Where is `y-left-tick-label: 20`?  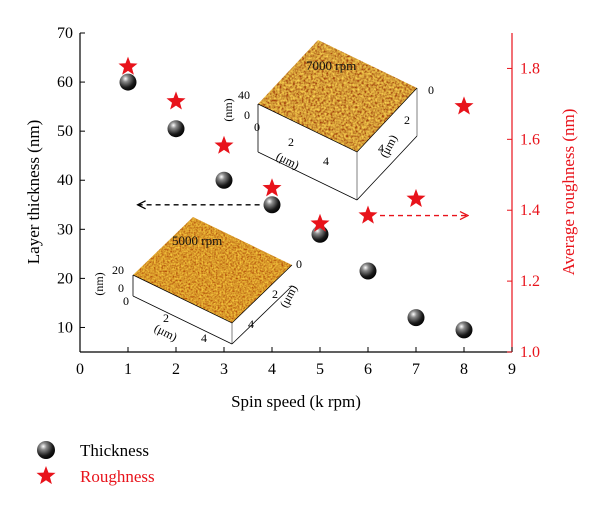 y-left-tick-label: 20 is located at coordinates (65, 278).